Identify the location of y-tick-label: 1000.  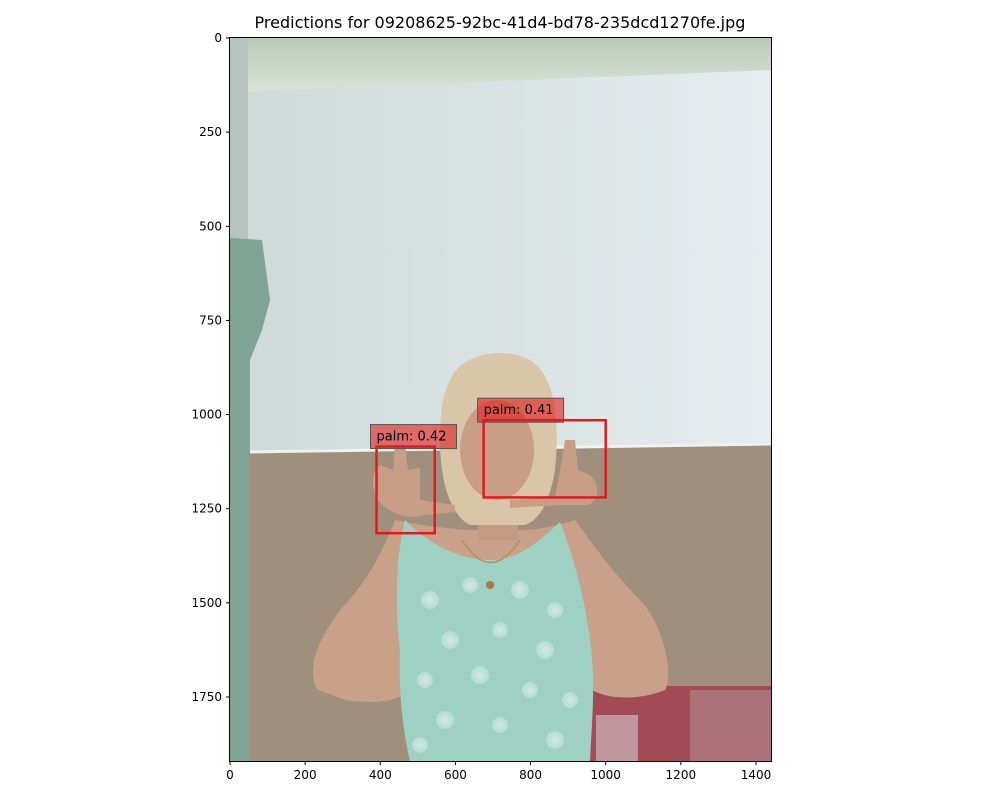
(206, 415).